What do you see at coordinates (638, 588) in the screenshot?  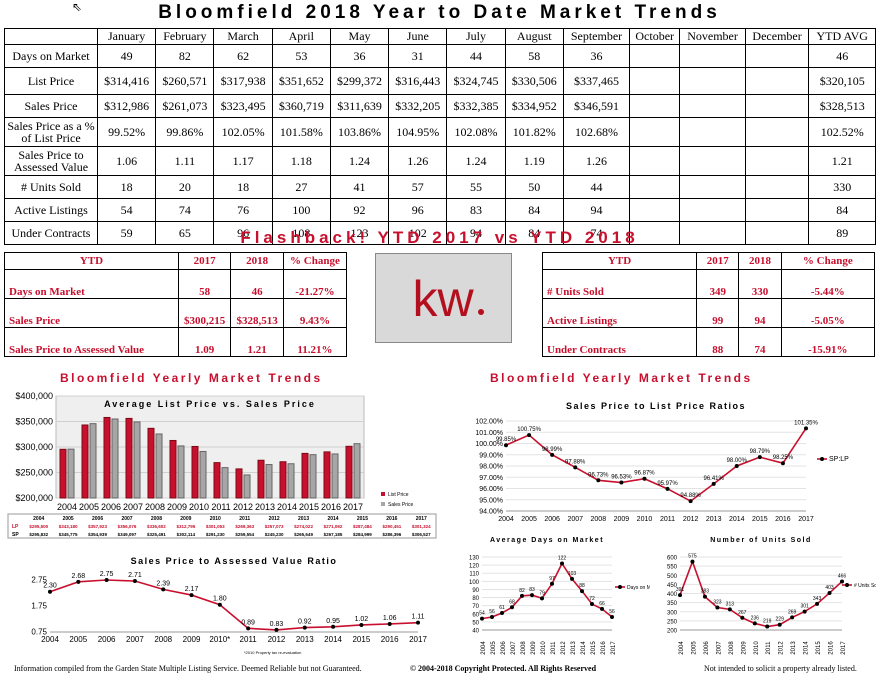 I see `legend-label: Days on Market` at bounding box center [638, 588].